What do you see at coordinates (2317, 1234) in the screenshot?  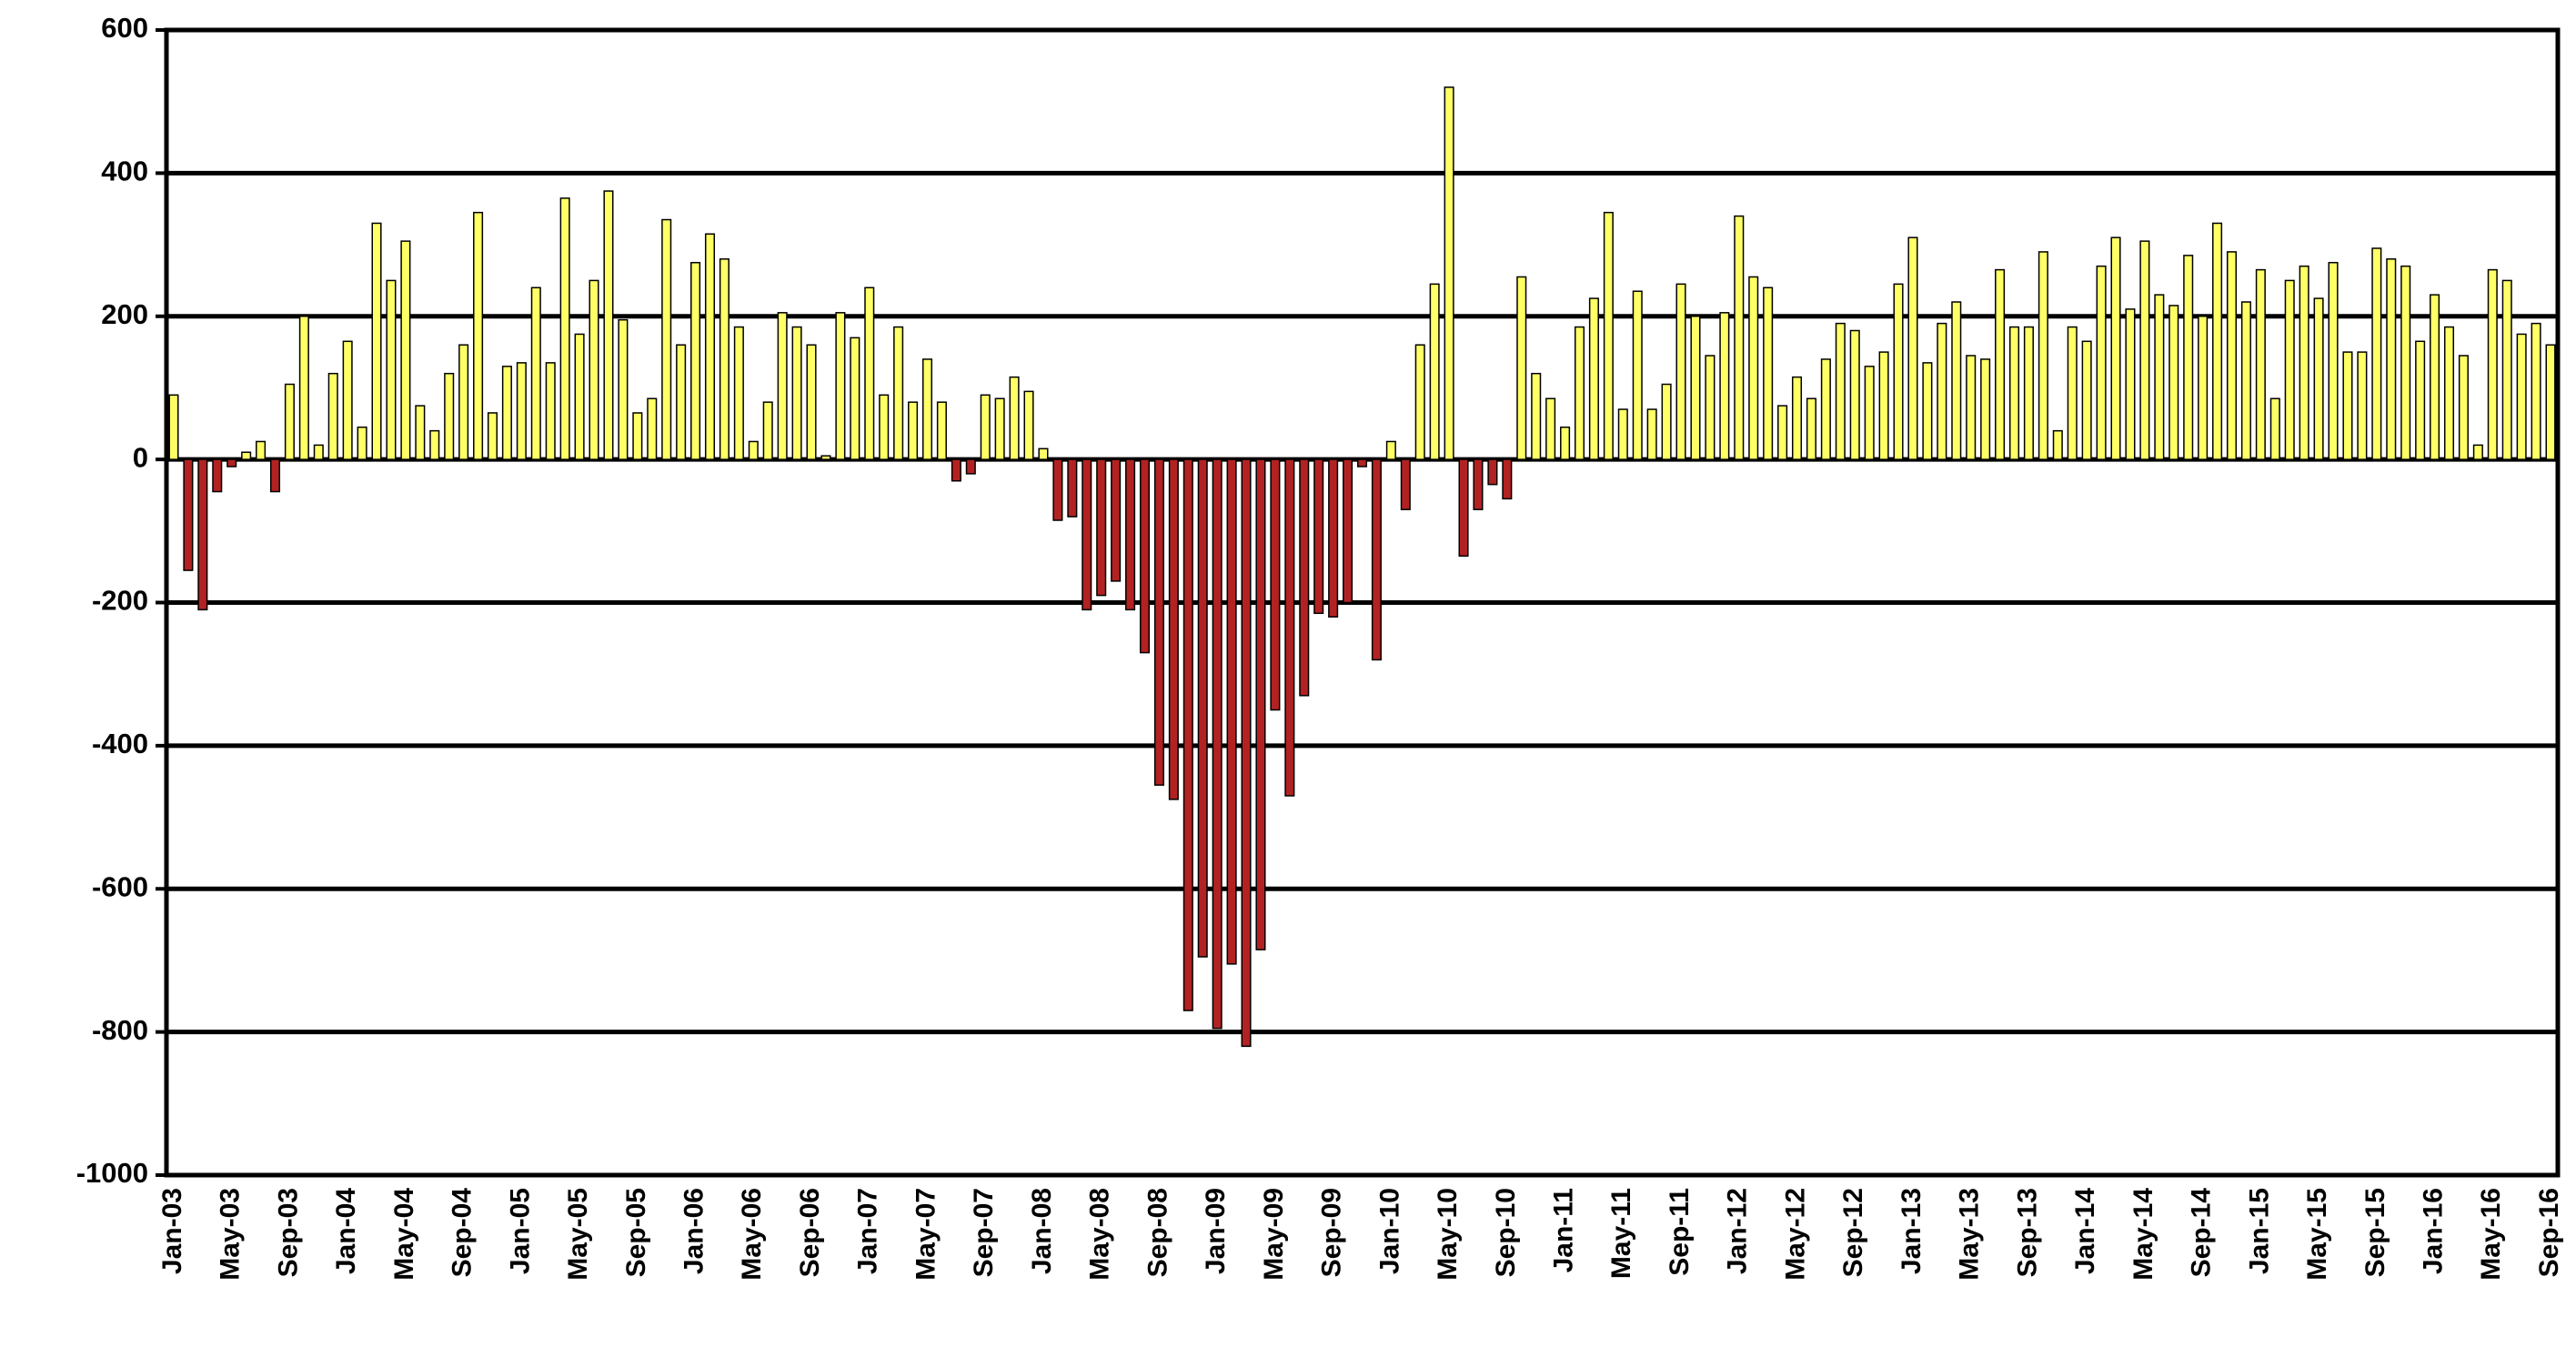 I see `x-tick-label: May-15` at bounding box center [2317, 1234].